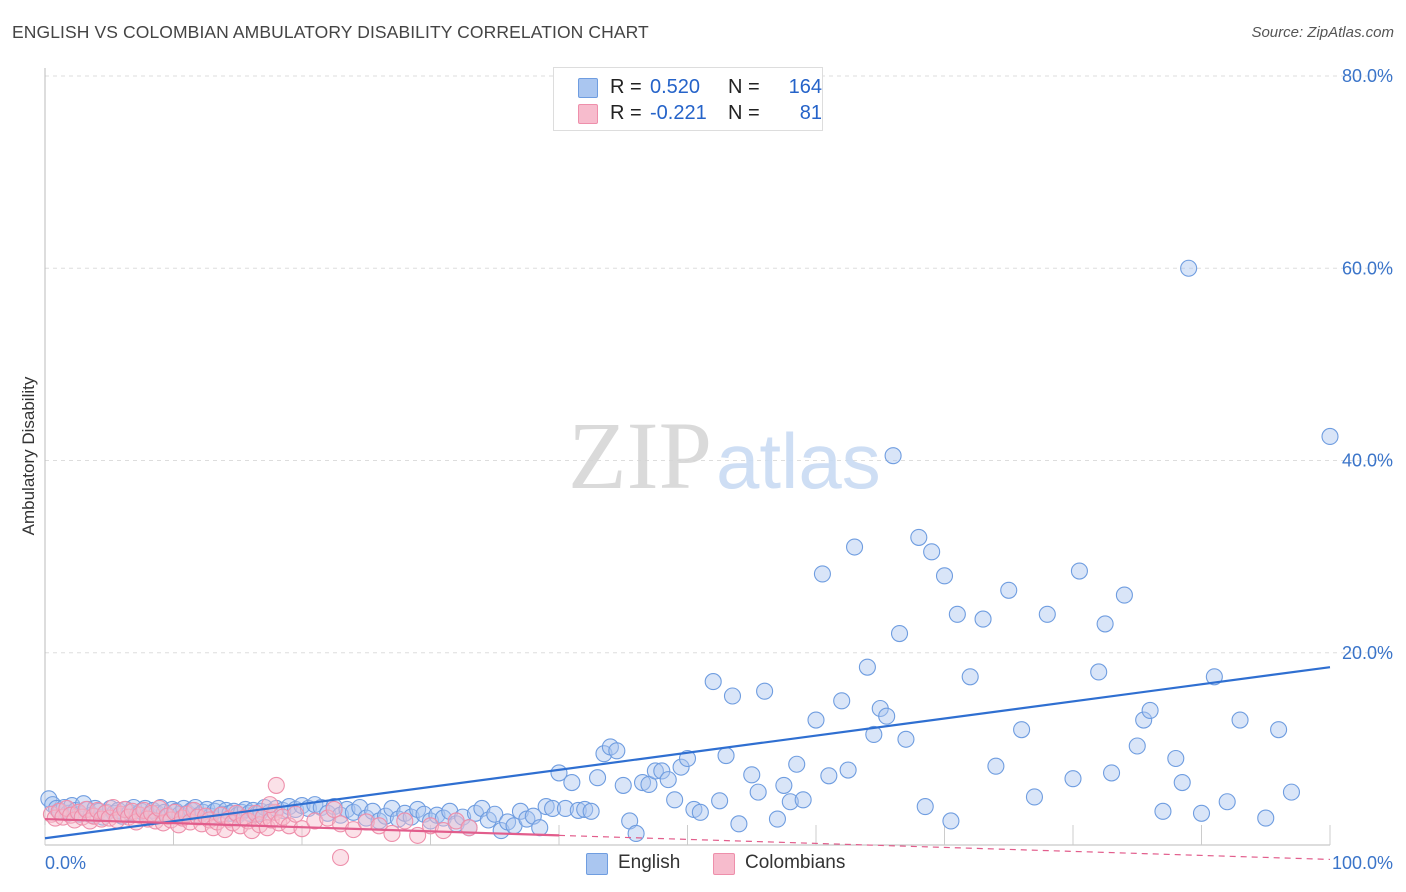 The image size is (1406, 892). Describe the element at coordinates (1367, 76) in the screenshot. I see `y-tick-label: 80.0%` at that location.